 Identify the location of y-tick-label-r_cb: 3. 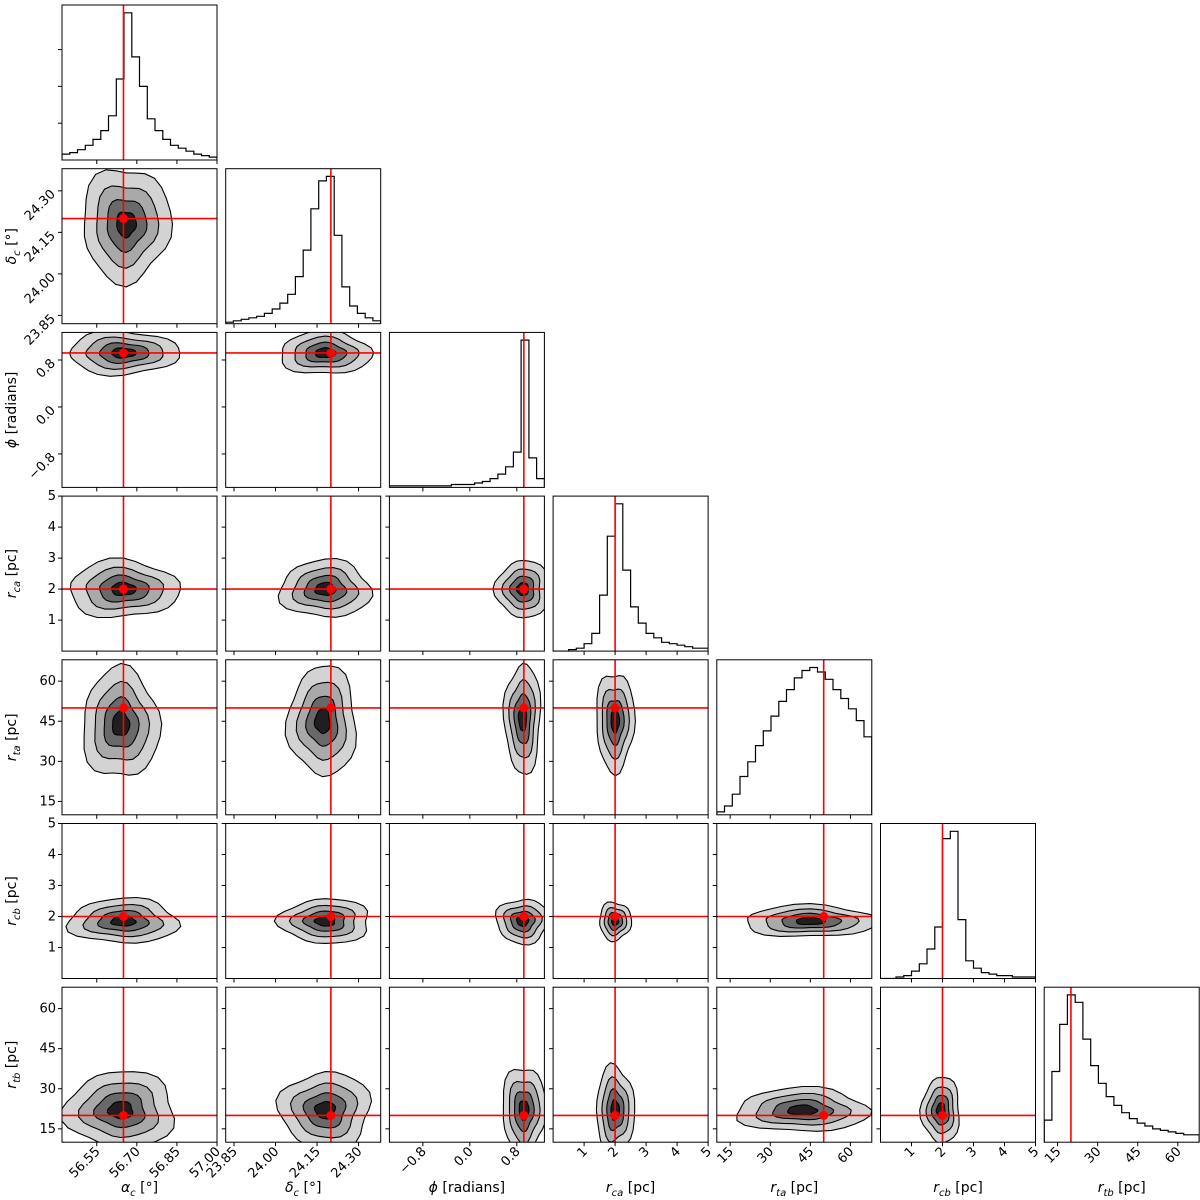
(52, 886).